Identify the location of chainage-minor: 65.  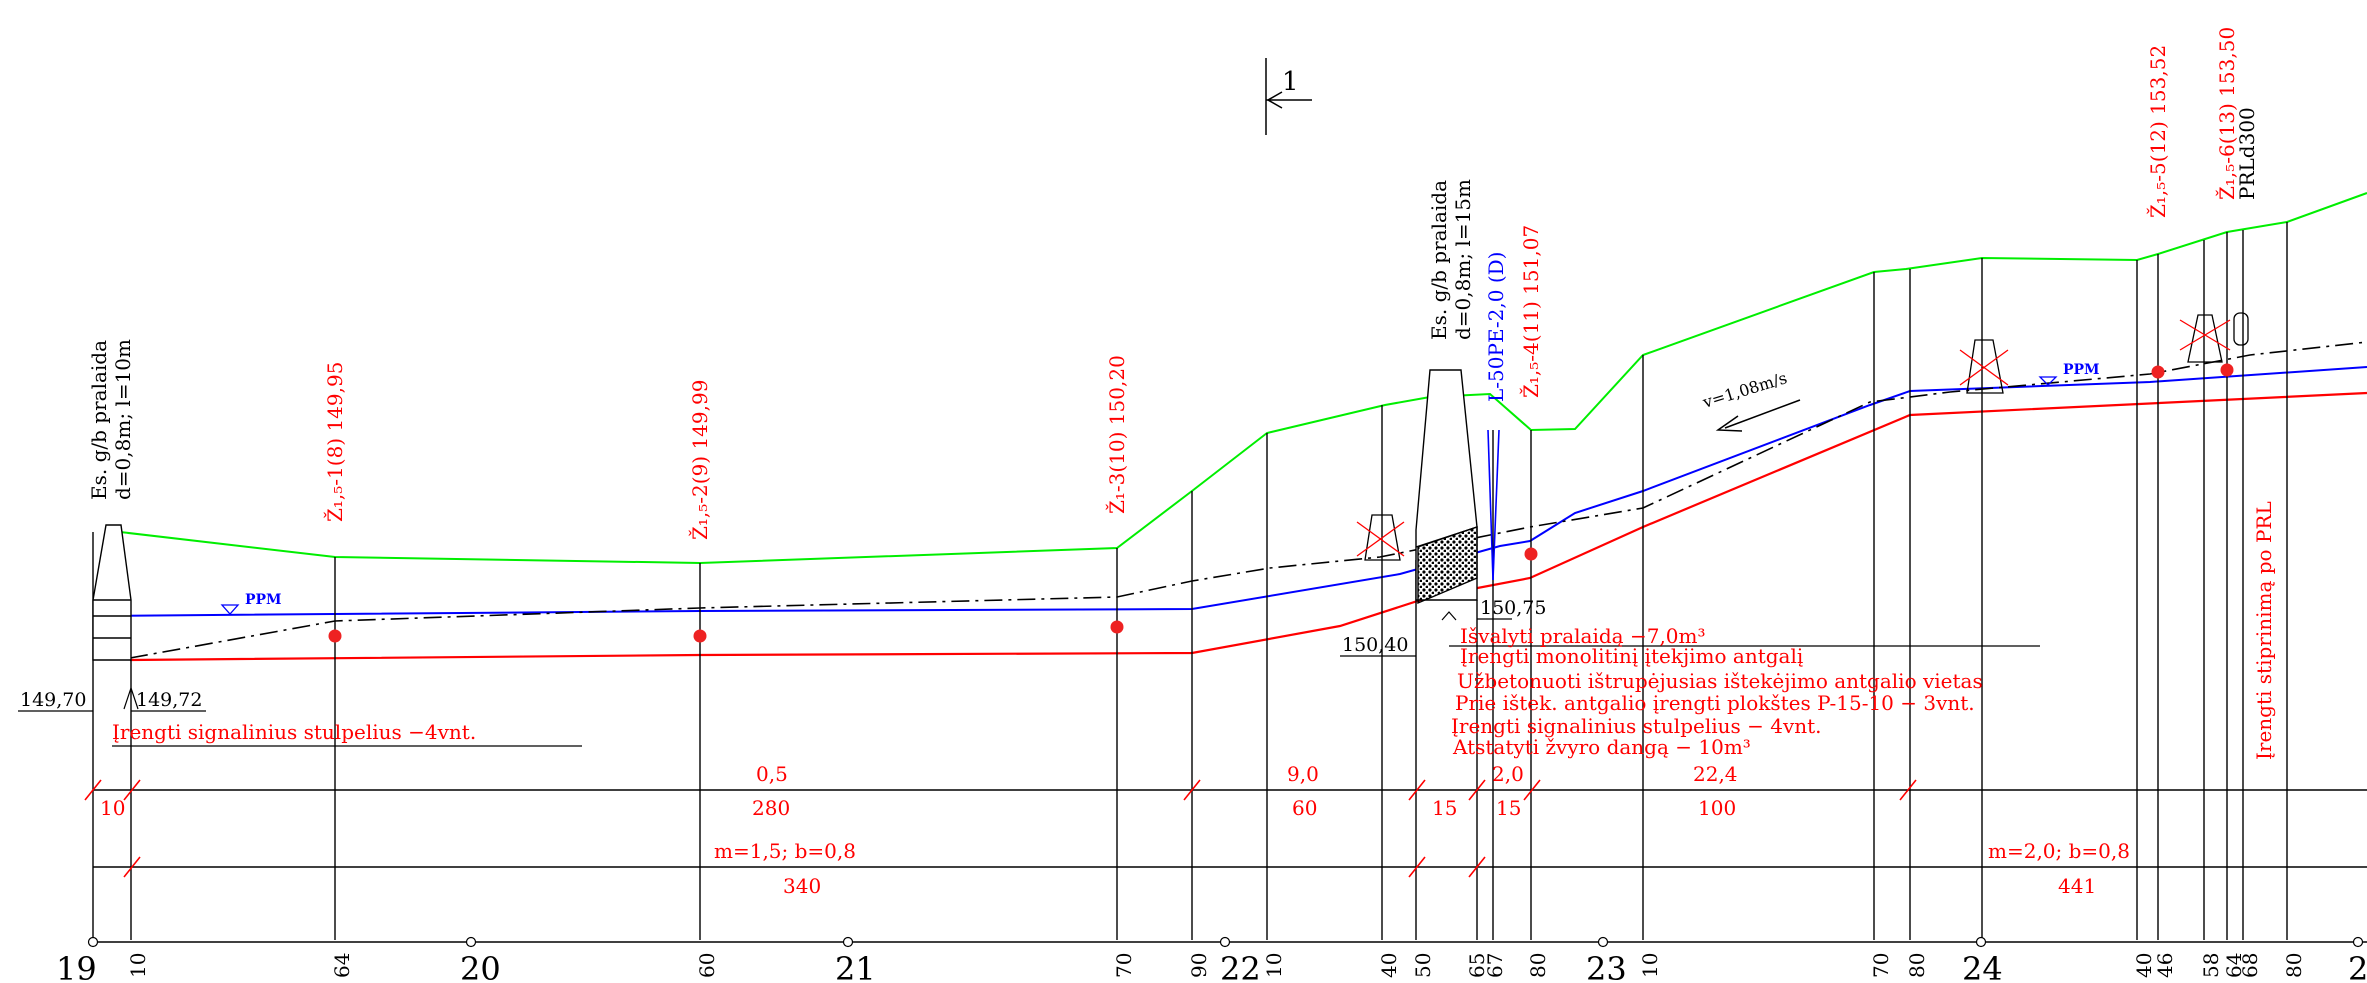
(1477, 965).